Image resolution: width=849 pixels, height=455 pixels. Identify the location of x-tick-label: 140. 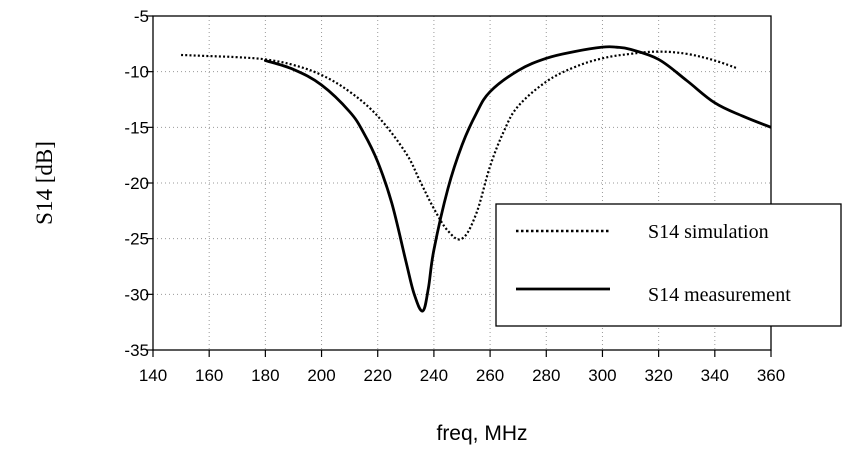
(153, 375).